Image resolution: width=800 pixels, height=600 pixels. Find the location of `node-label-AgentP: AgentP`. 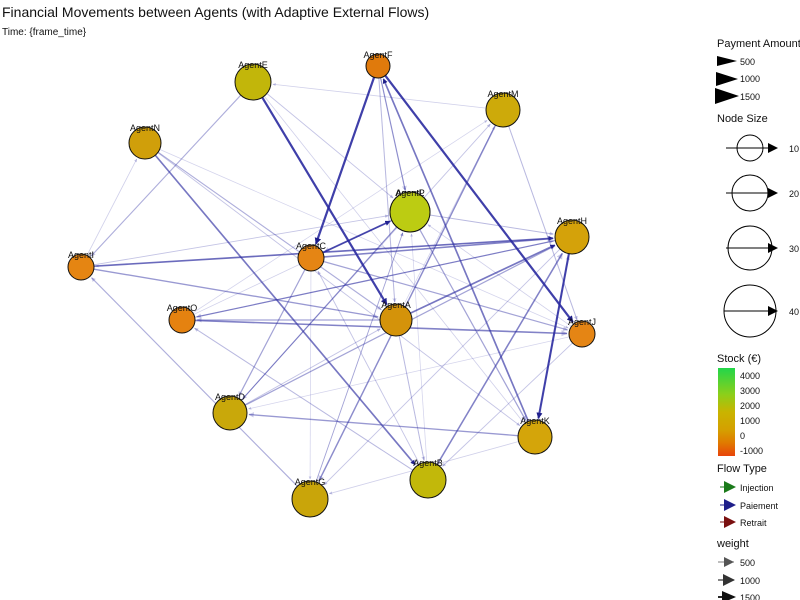

node-label-AgentP: AgentP is located at coordinates (410, 193).